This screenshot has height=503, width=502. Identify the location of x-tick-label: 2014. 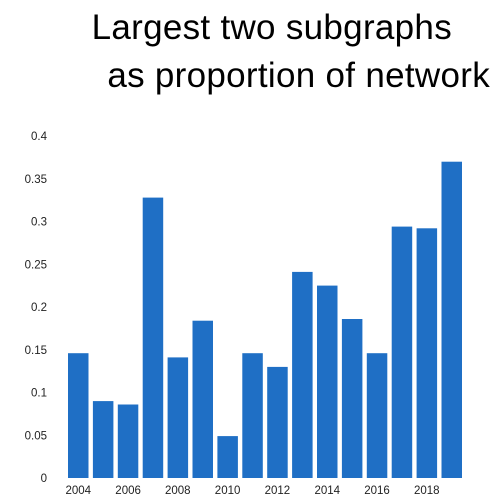
(328, 491).